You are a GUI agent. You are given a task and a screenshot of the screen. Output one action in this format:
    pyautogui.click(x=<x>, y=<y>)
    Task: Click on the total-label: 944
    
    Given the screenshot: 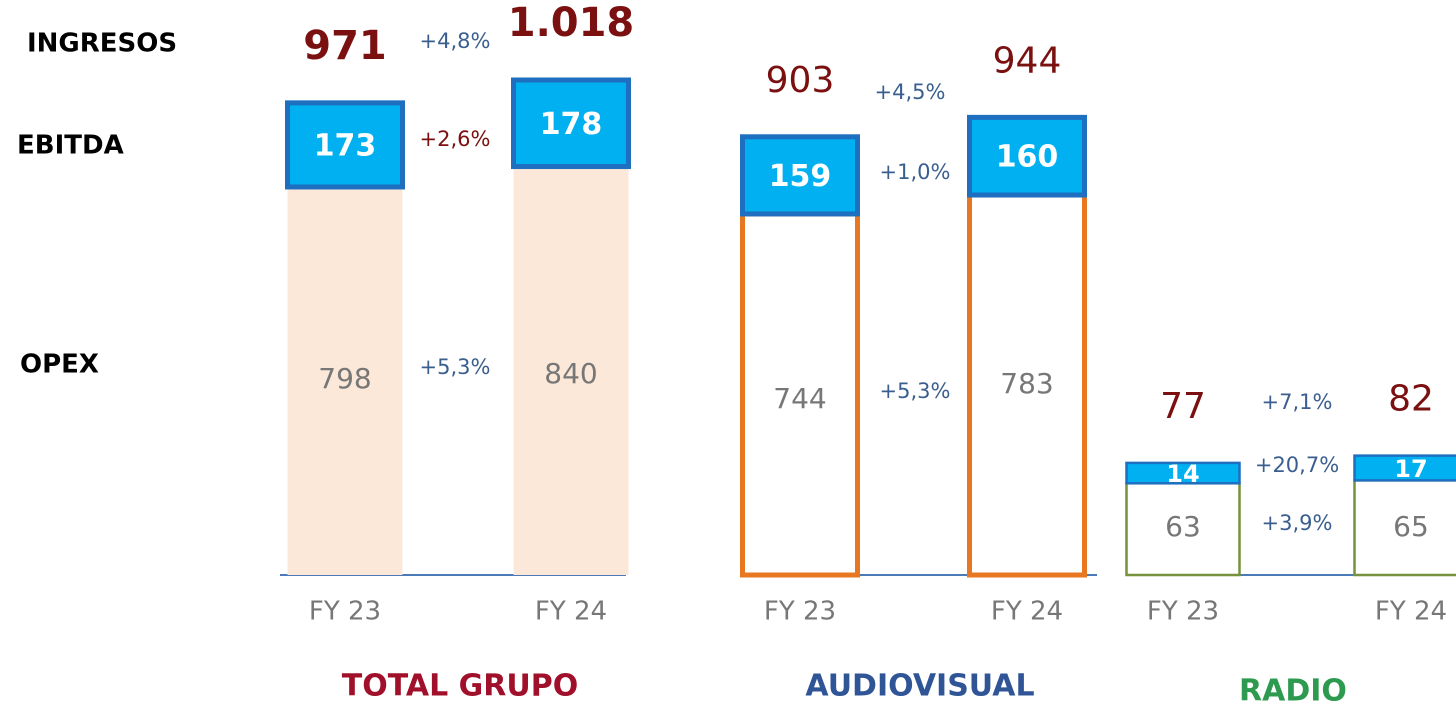 What is the action you would take?
    pyautogui.click(x=1027, y=60)
    